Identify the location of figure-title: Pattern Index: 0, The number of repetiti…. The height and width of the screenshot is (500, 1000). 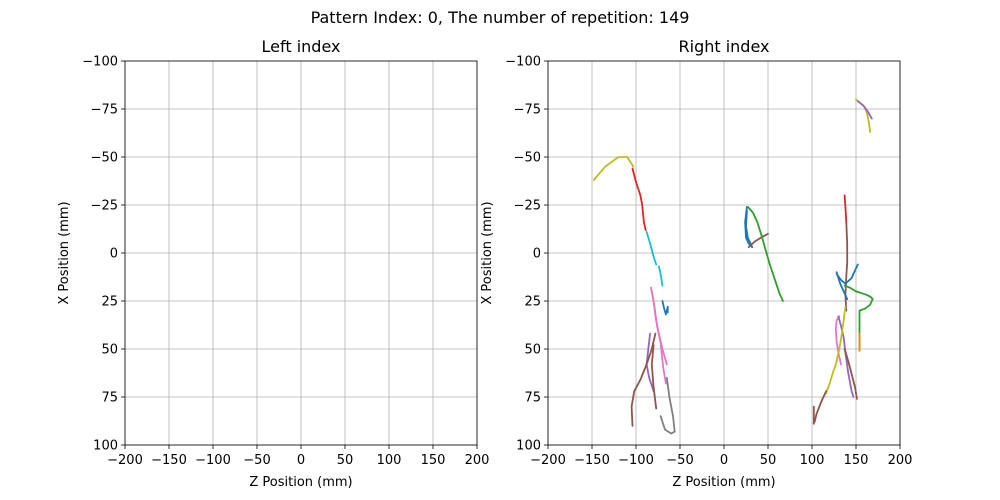
(500, 17).